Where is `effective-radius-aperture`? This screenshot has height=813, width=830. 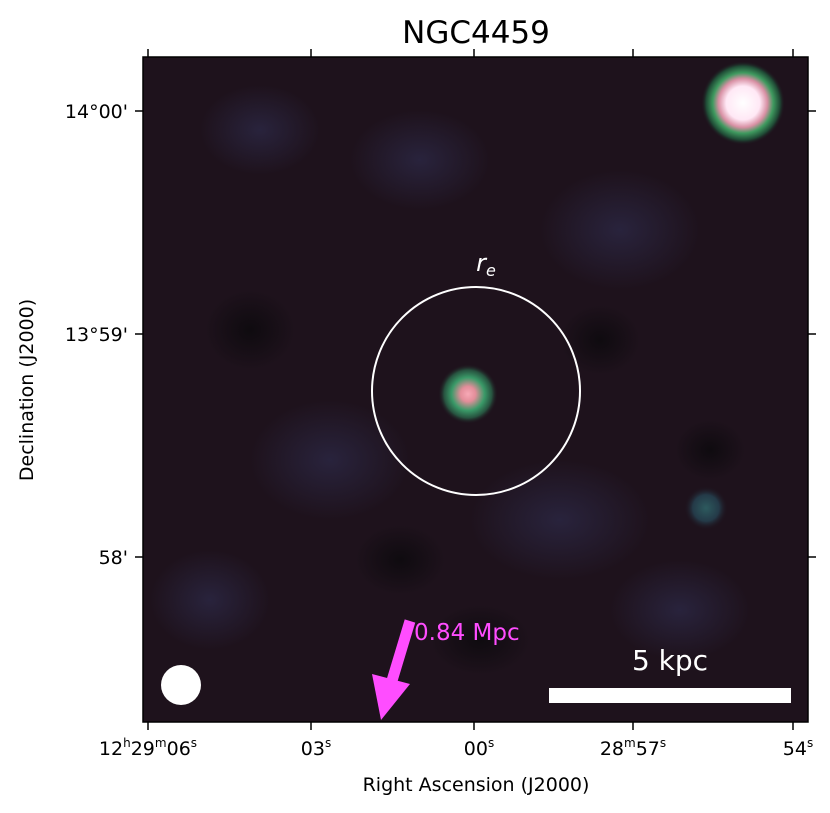
effective-radius-aperture is located at coordinates (476, 391).